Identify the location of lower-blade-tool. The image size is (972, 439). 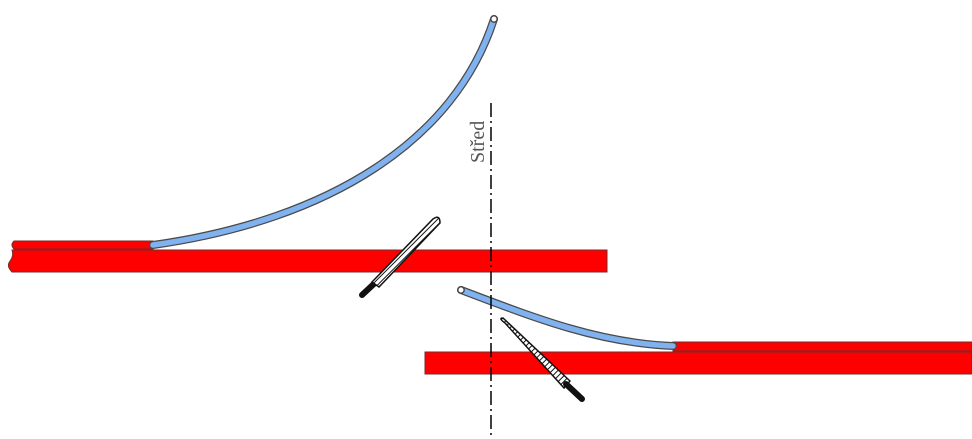
(542, 359).